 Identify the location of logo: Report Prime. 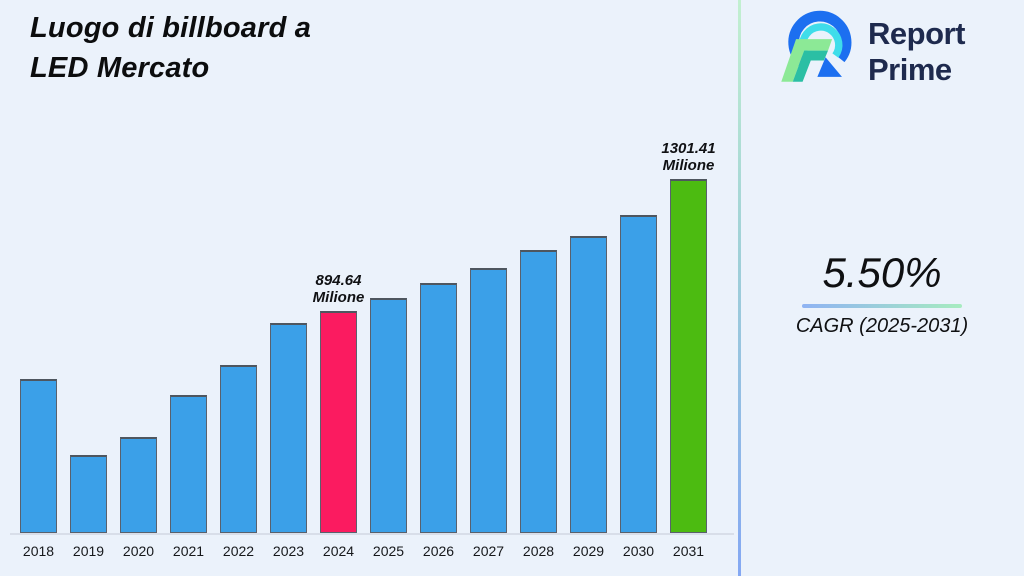
(871, 49).